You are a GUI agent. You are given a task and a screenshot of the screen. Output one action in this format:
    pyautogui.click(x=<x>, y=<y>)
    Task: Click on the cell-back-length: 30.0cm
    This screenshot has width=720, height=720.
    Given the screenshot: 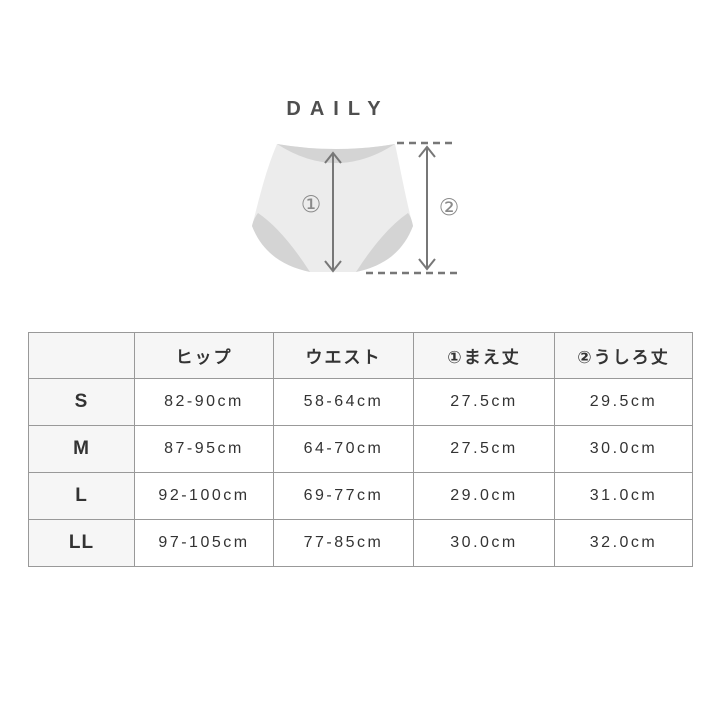 What is the action you would take?
    pyautogui.click(x=623, y=449)
    